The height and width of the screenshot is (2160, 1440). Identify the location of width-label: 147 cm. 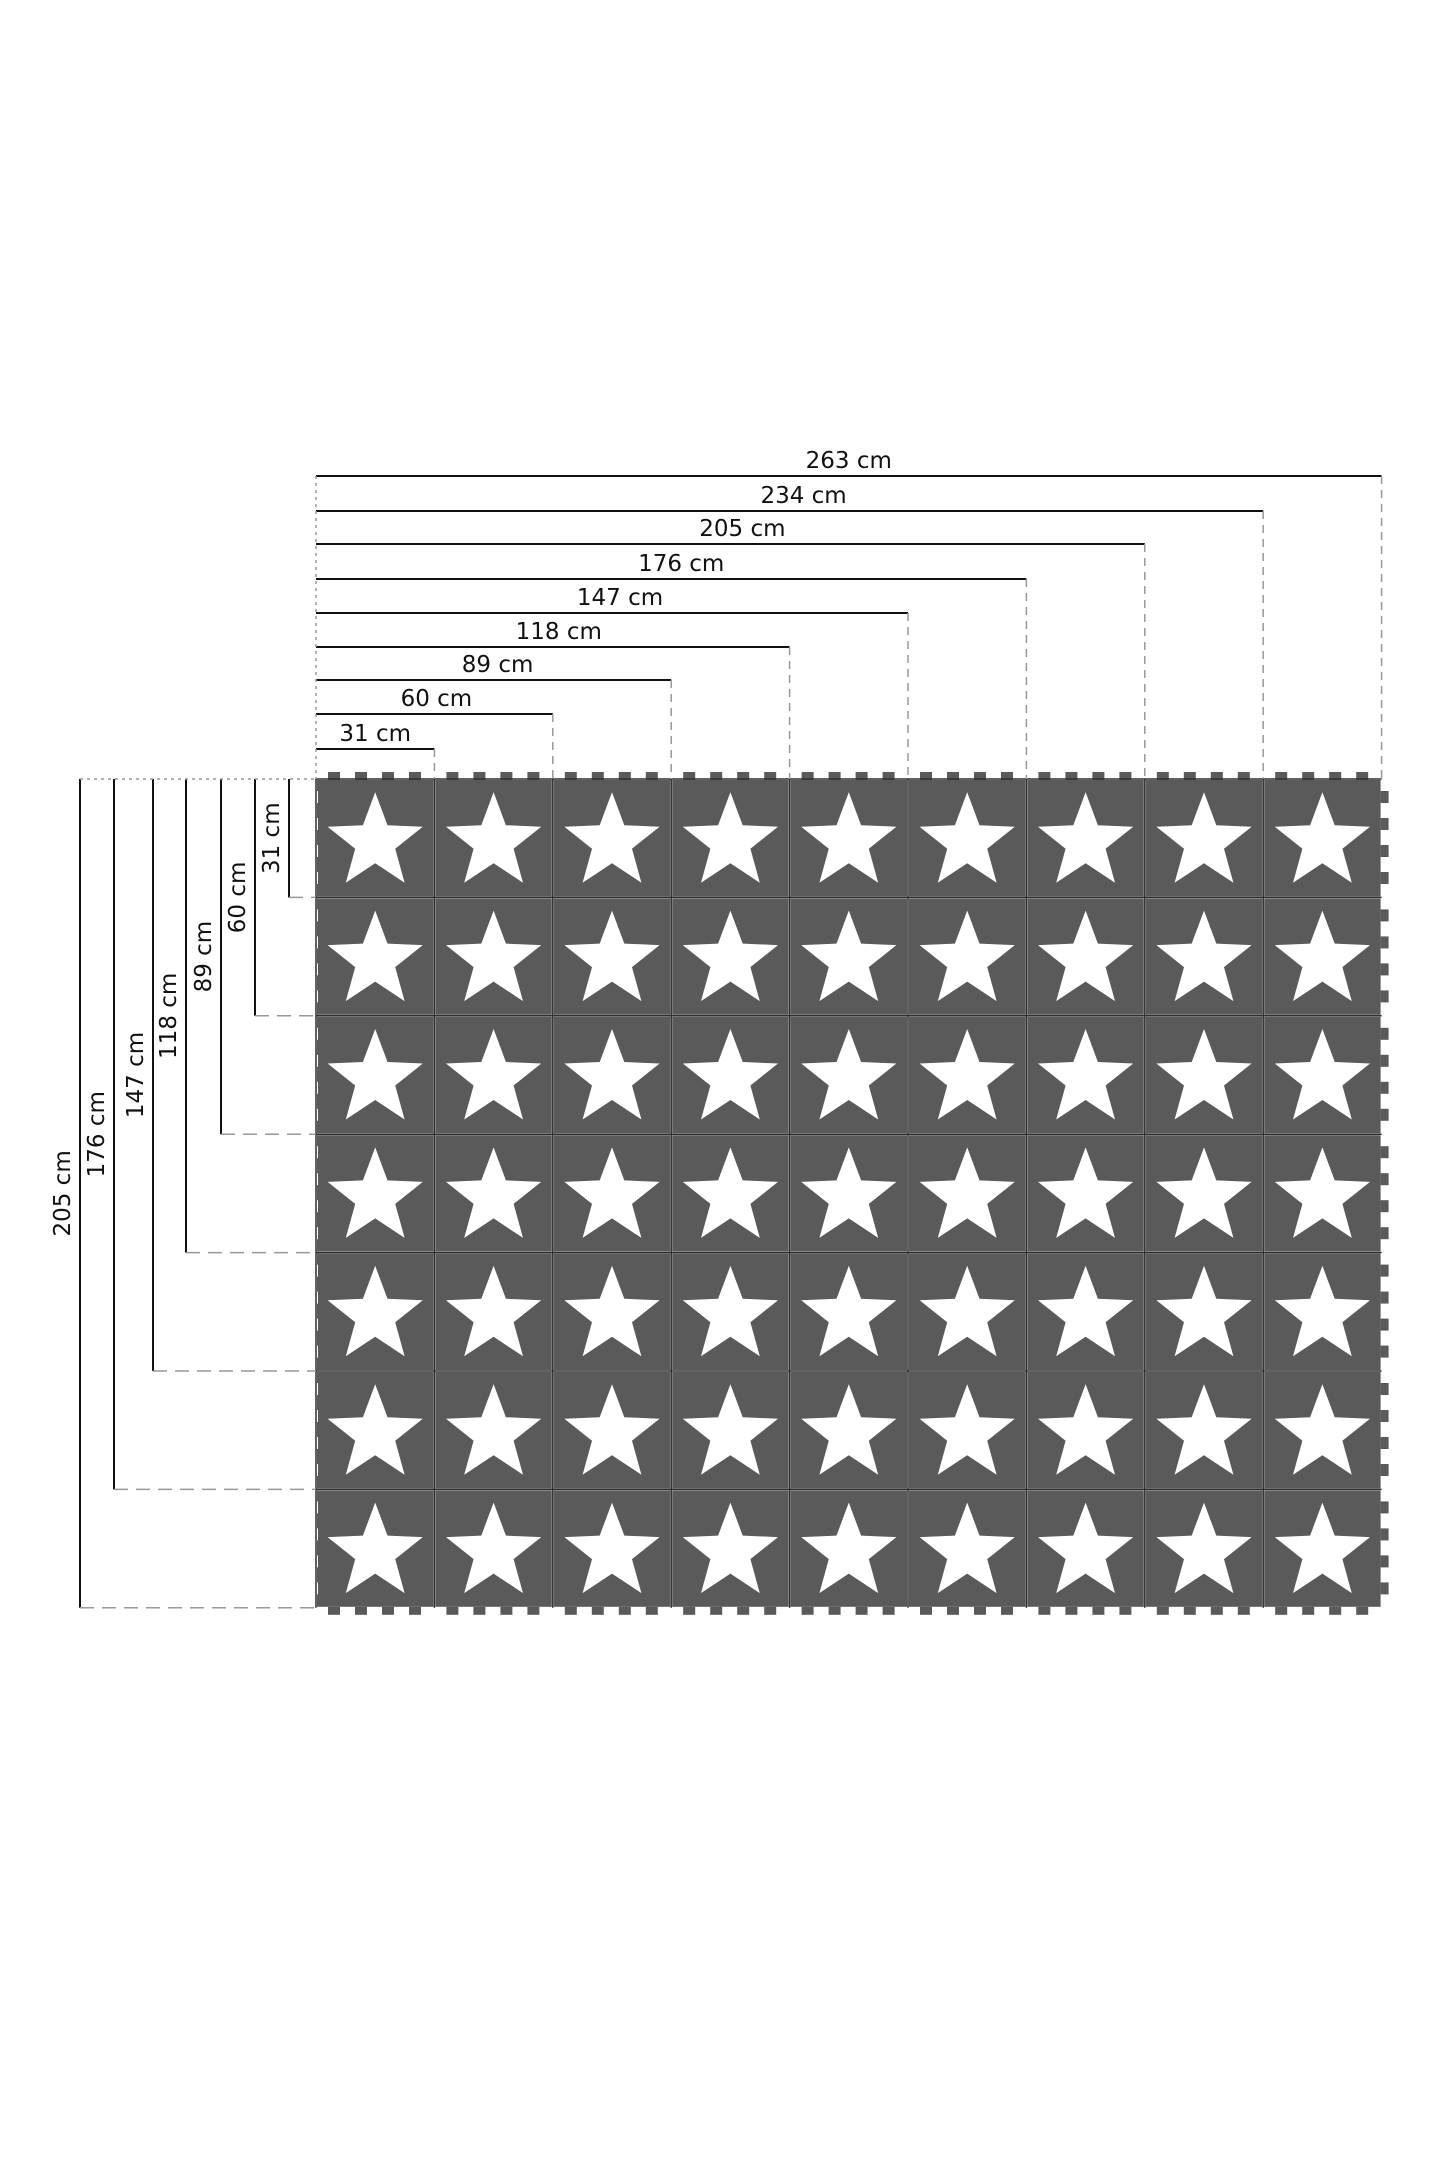
(620, 598).